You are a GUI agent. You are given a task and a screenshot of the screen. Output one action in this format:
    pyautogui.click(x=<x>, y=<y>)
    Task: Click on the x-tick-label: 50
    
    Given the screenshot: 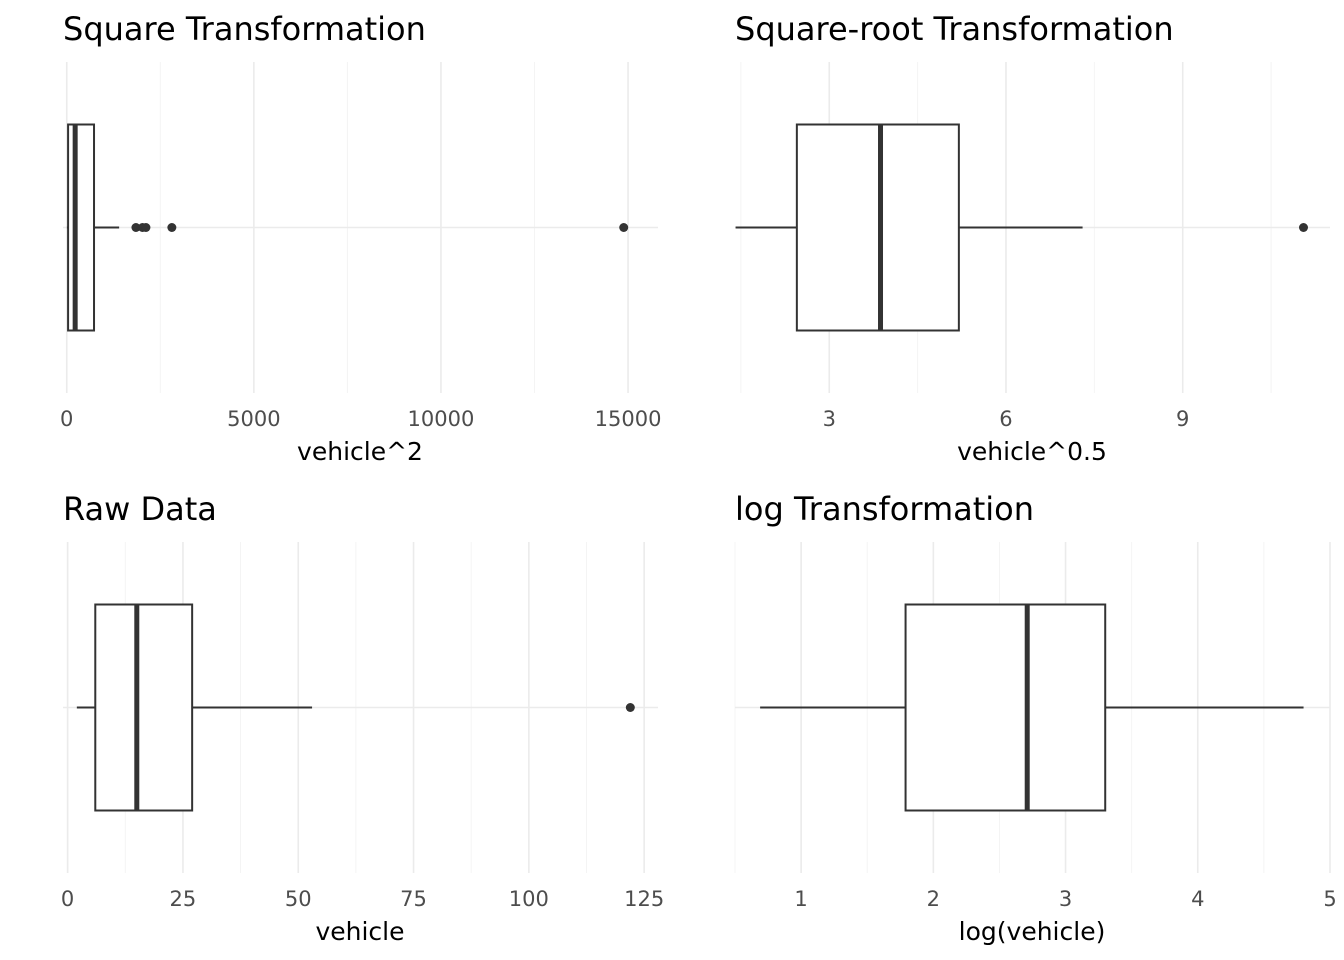 What is the action you would take?
    pyautogui.click(x=298, y=899)
    